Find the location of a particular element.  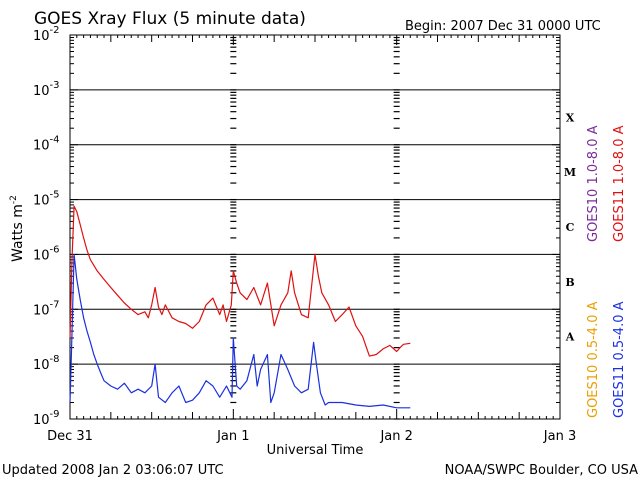

y-tick-exponent: -9 is located at coordinates (55, 414).